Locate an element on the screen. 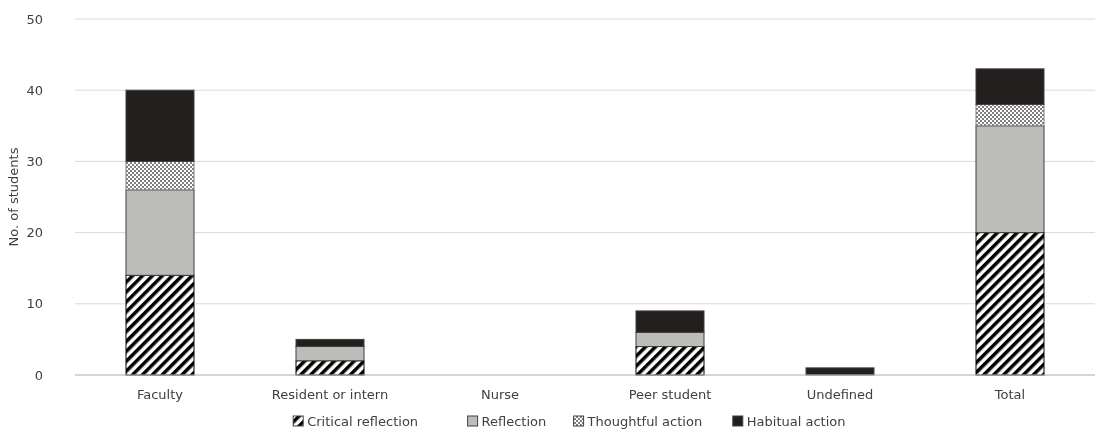 The image size is (1110, 440). x-tick-label: Undefined is located at coordinates (840, 394).